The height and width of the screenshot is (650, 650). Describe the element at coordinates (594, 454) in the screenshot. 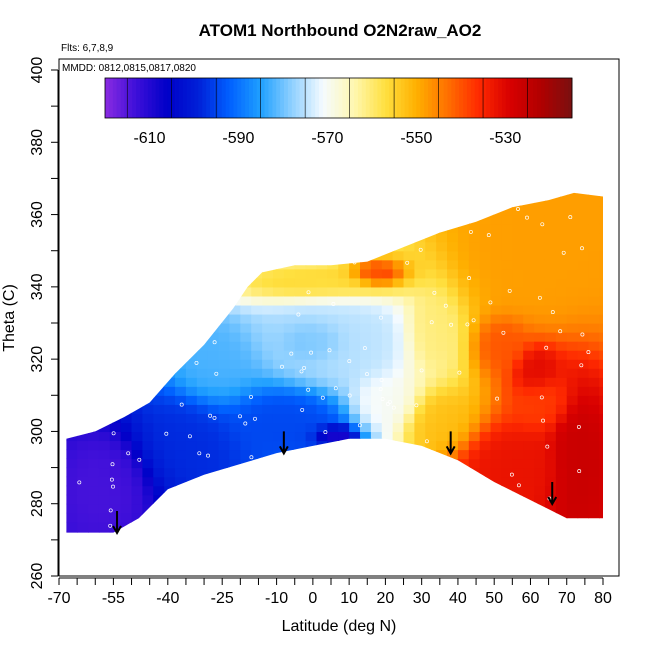

I see `heat-cell-1929` at that location.